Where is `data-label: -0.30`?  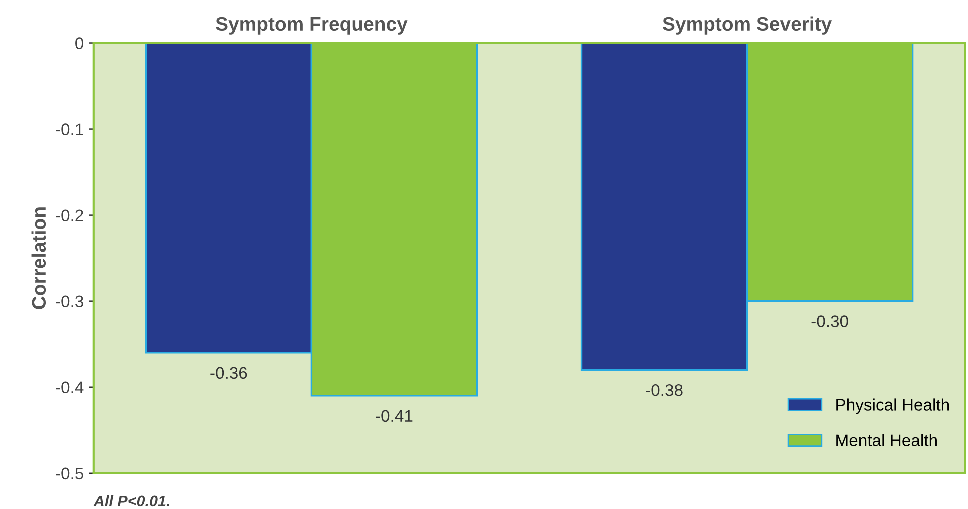
data-label: -0.30 is located at coordinates (830, 322).